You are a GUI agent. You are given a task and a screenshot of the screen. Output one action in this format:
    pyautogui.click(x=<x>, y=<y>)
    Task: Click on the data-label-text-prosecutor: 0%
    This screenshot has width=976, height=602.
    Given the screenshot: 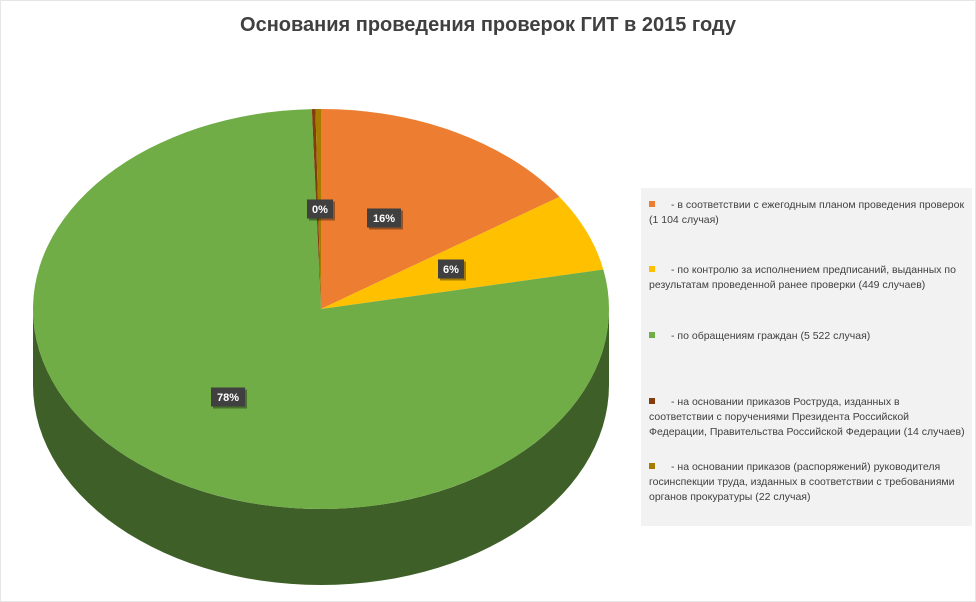 What is the action you would take?
    pyautogui.click(x=320, y=210)
    